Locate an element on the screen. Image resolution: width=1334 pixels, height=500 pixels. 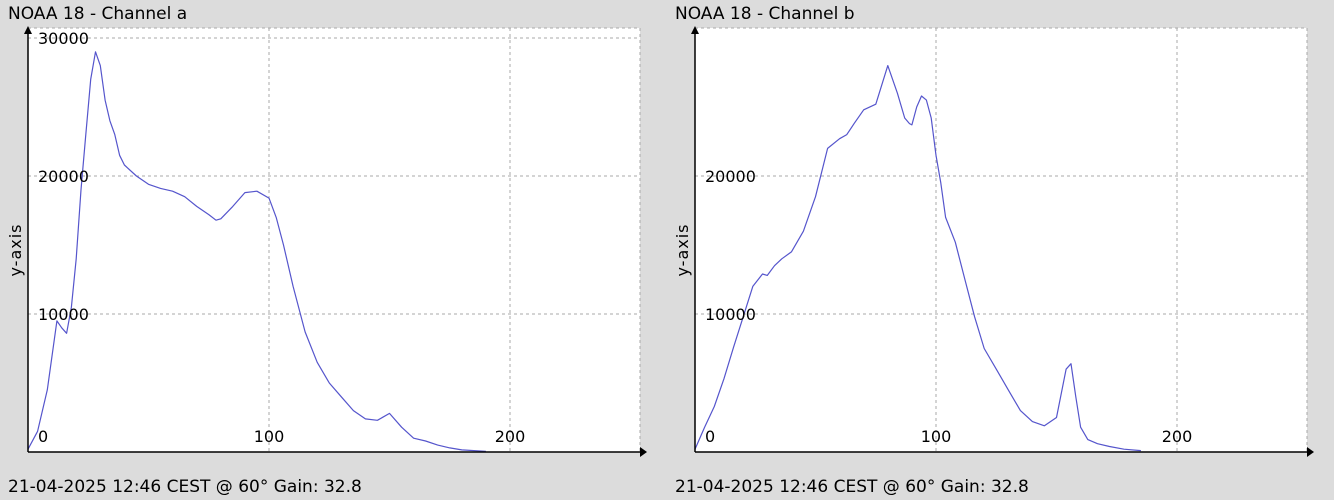
channel-b-title: NOAA 18 - Channel b is located at coordinates (765, 14).